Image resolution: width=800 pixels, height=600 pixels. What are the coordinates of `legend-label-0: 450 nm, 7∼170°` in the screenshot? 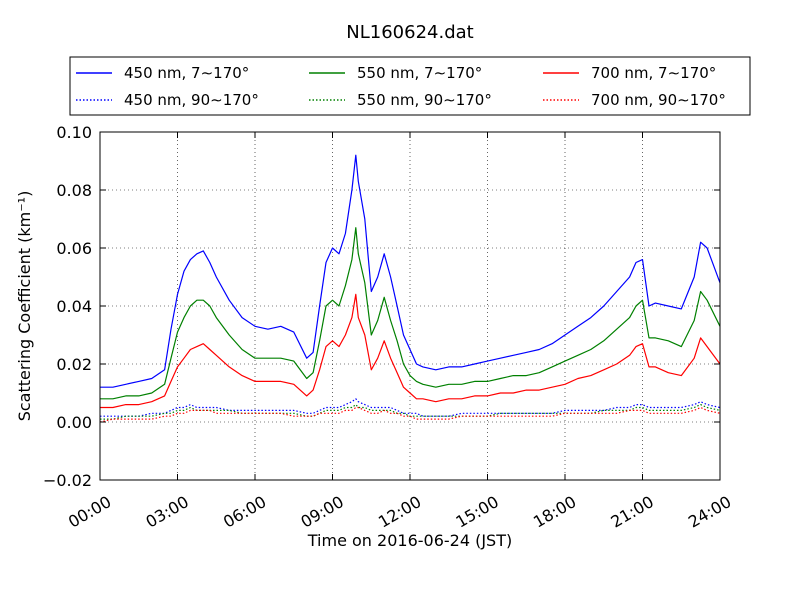 It's located at (186, 73).